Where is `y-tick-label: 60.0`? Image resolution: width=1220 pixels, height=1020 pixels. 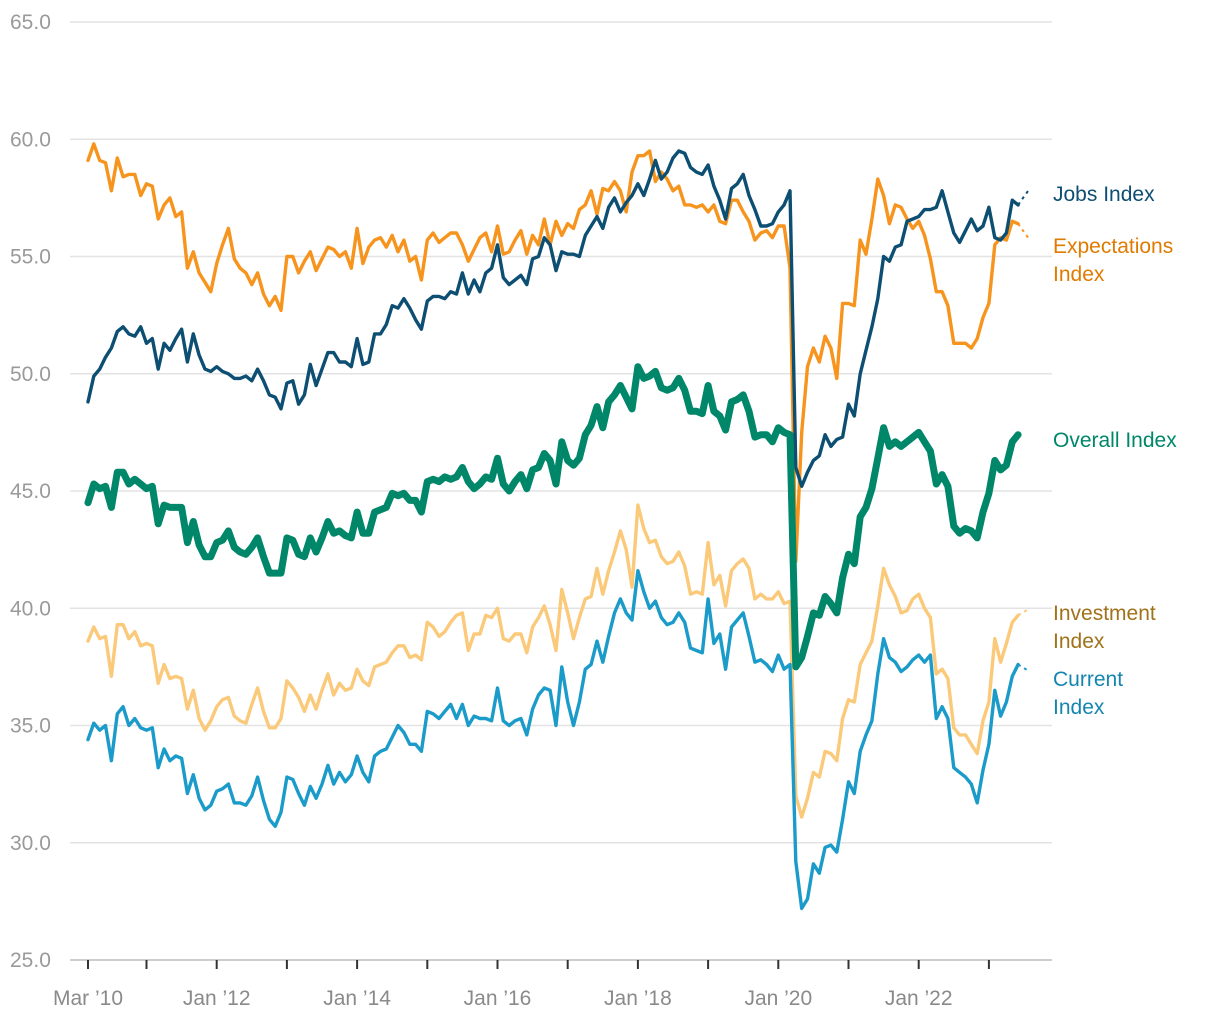 y-tick-label: 60.0 is located at coordinates (30, 139).